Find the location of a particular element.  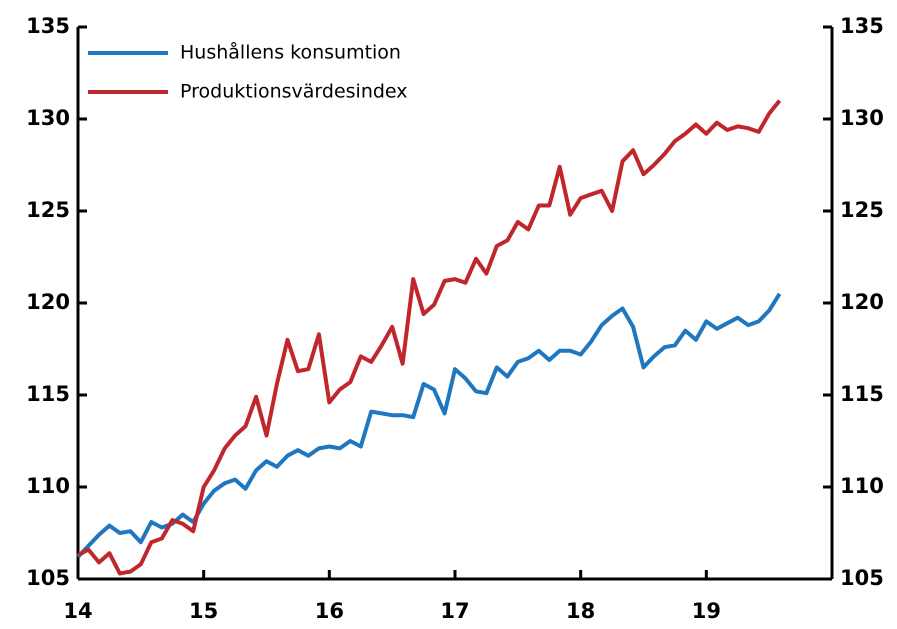

y-tick-label: 135 is located at coordinates (48, 26).